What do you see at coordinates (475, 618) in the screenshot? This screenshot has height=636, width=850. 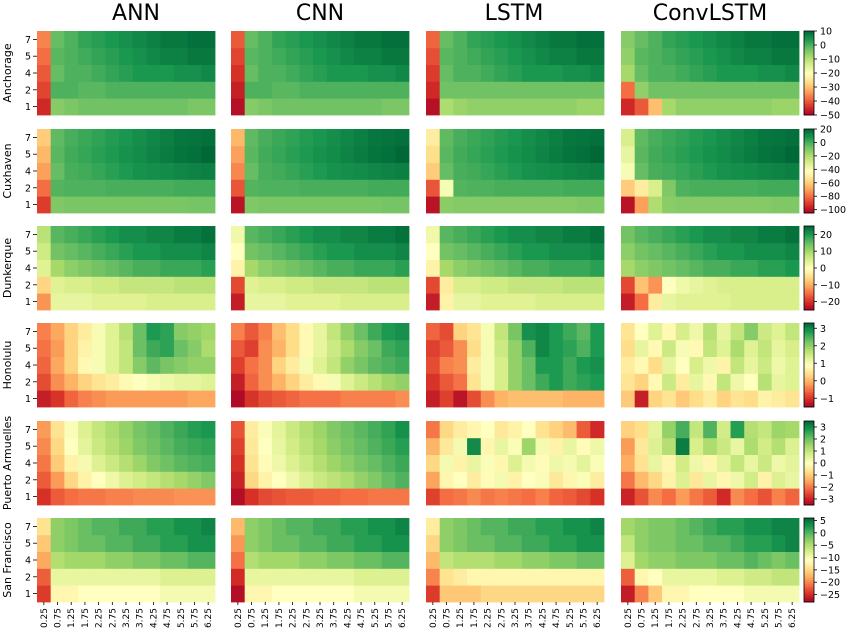 I see `x-tick-label: 1.75` at bounding box center [475, 618].